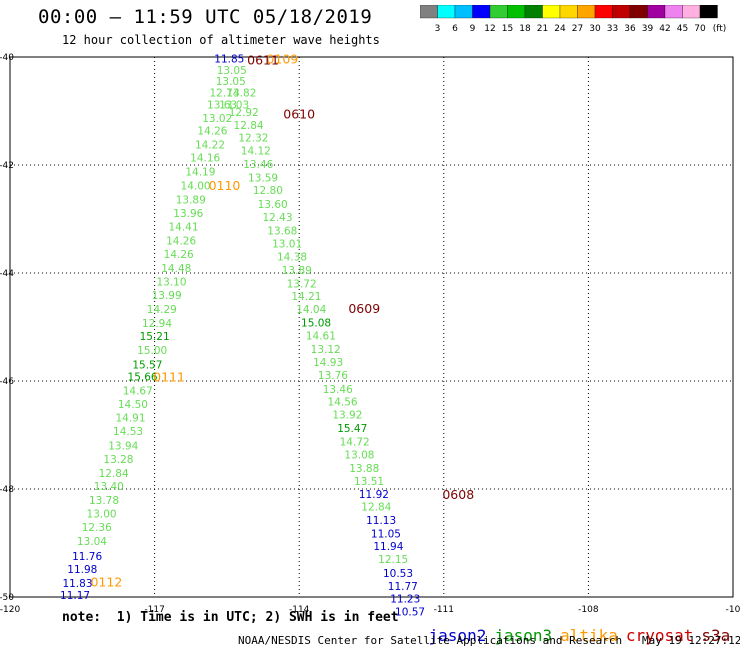  I want to click on chart-title: 00:00 – 11:59 UTC 05/18/2019, so click(205, 17).